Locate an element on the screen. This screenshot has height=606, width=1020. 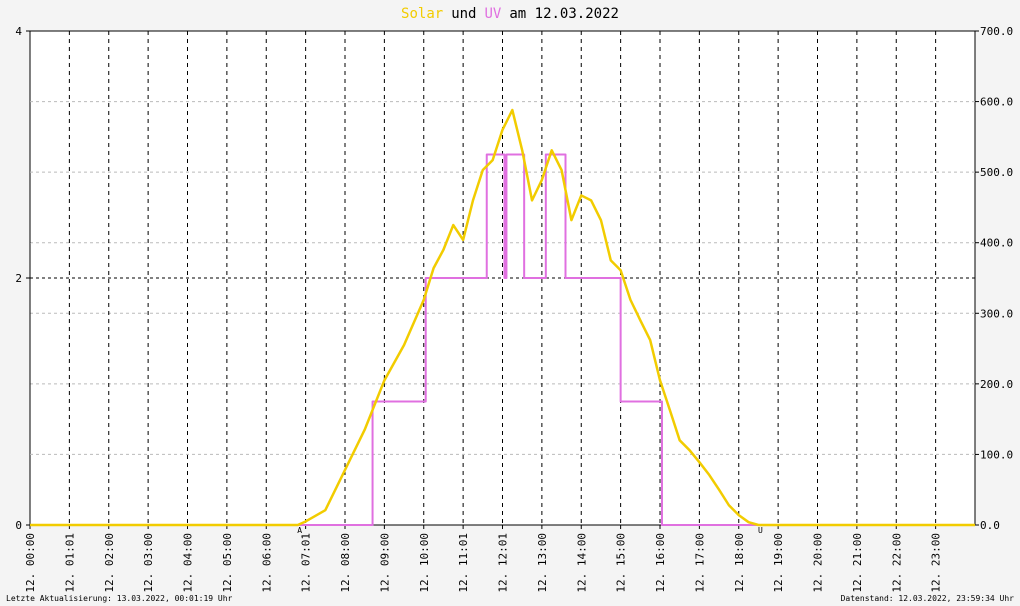
x-tick-label: 12. 13:00 is located at coordinates (542, 563).